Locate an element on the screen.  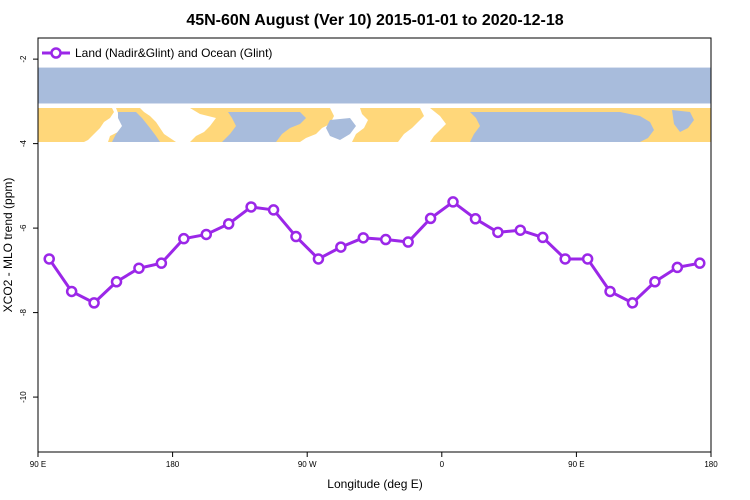
y-axis-label: XCO2 - MLO trend (ppm) is located at coordinates (8, 245).